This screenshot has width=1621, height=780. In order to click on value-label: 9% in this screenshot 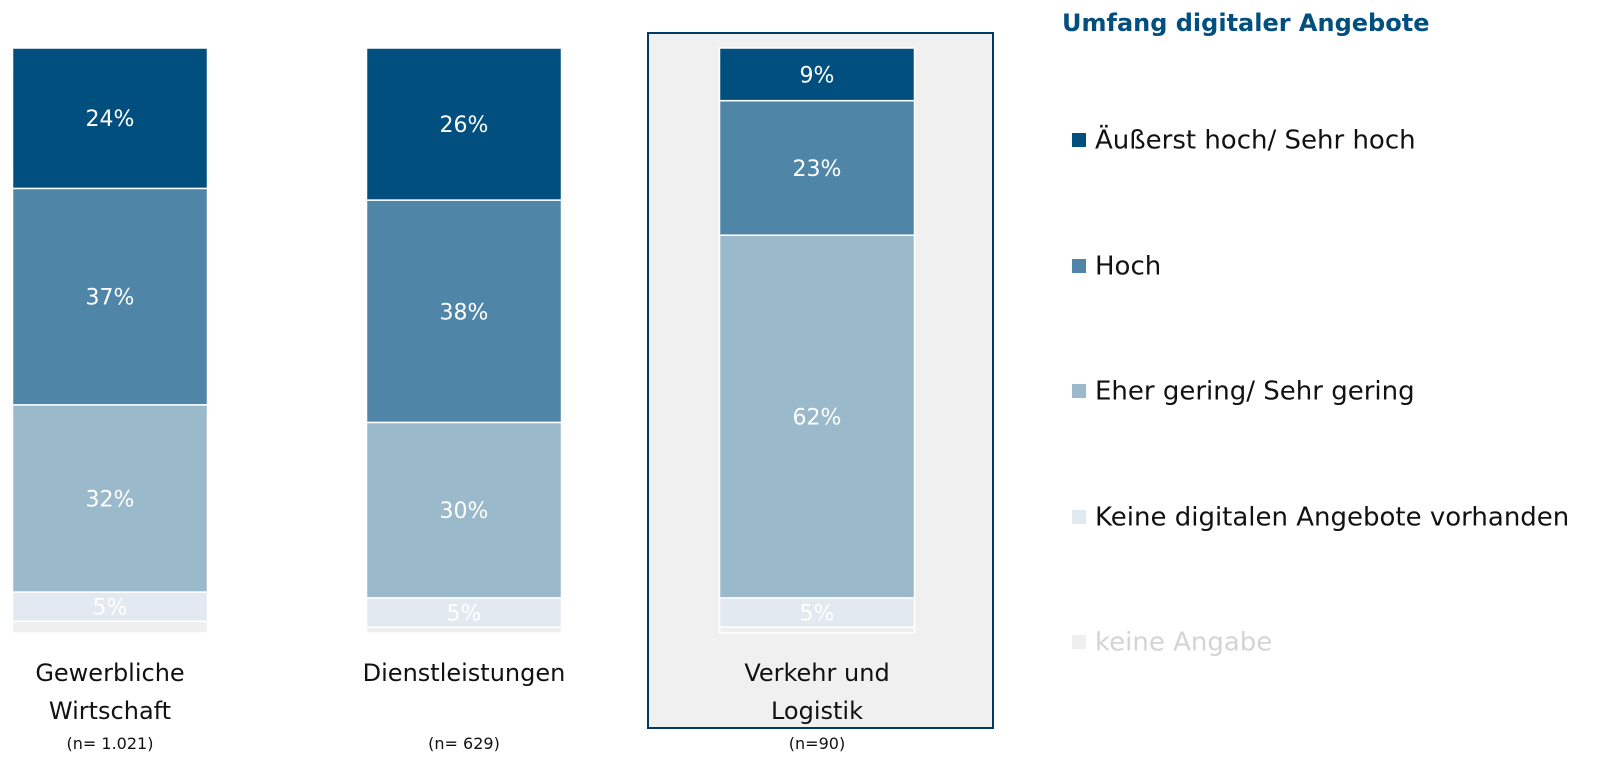, I will do `click(817, 75)`.